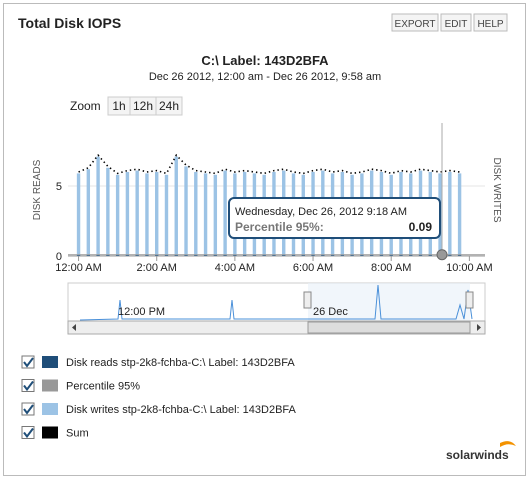  What do you see at coordinates (269, 164) in the screenshot?
I see `sum-line` at bounding box center [269, 164].